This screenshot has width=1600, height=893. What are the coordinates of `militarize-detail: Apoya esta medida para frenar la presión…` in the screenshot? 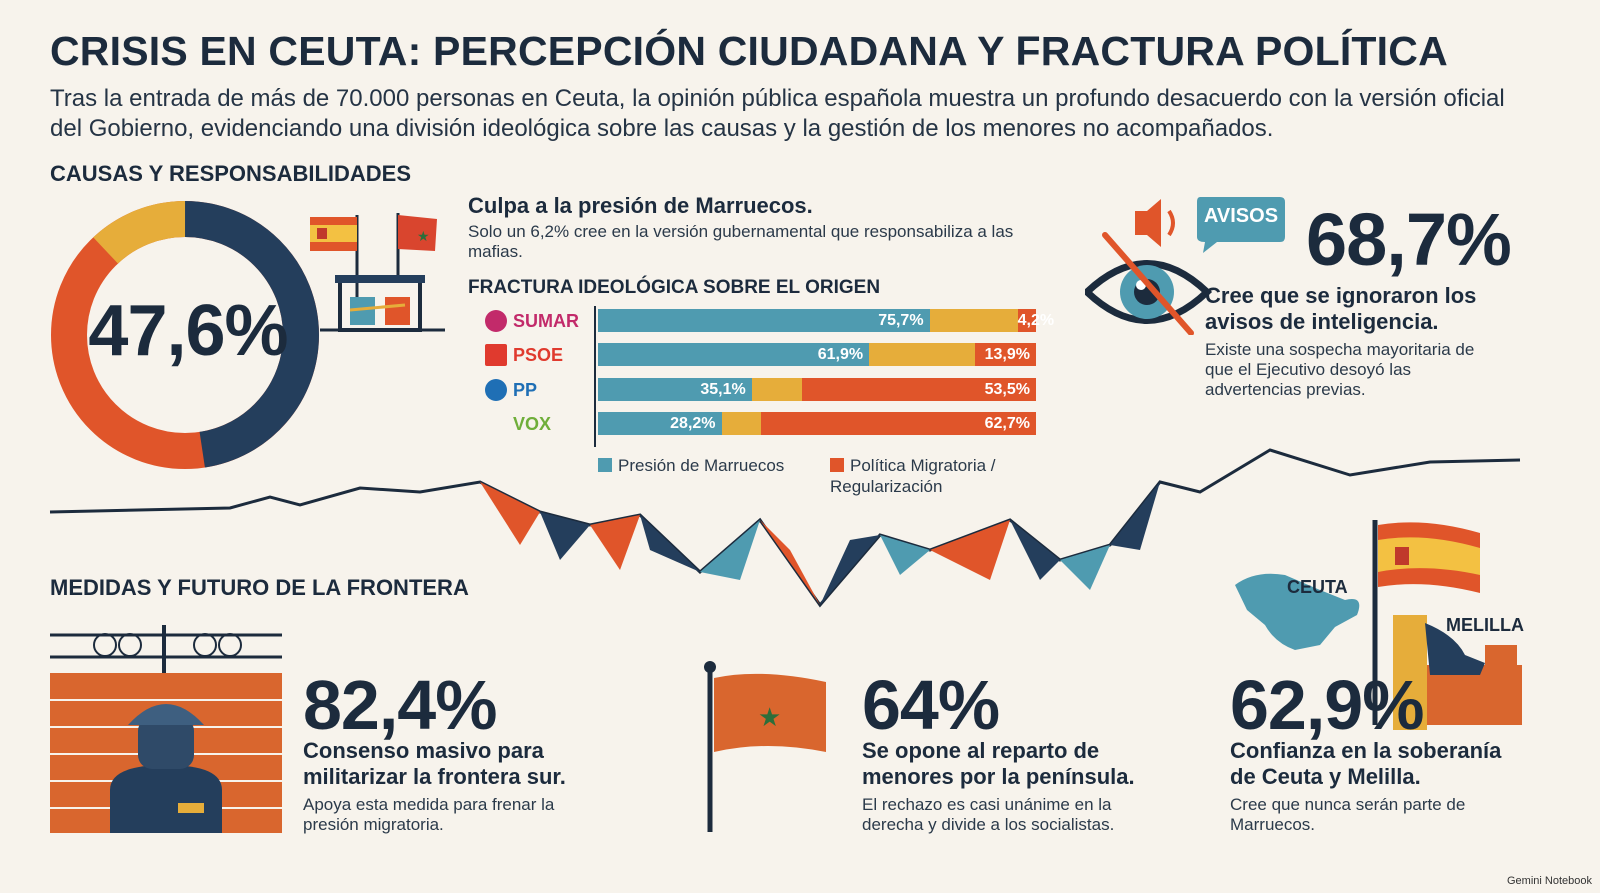 It's located at (429, 814).